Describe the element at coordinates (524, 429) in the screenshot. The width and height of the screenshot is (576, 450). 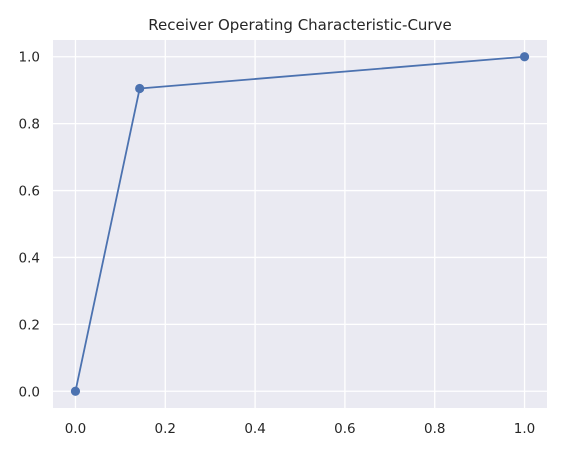
I see `x-tick-label: 1.0` at that location.